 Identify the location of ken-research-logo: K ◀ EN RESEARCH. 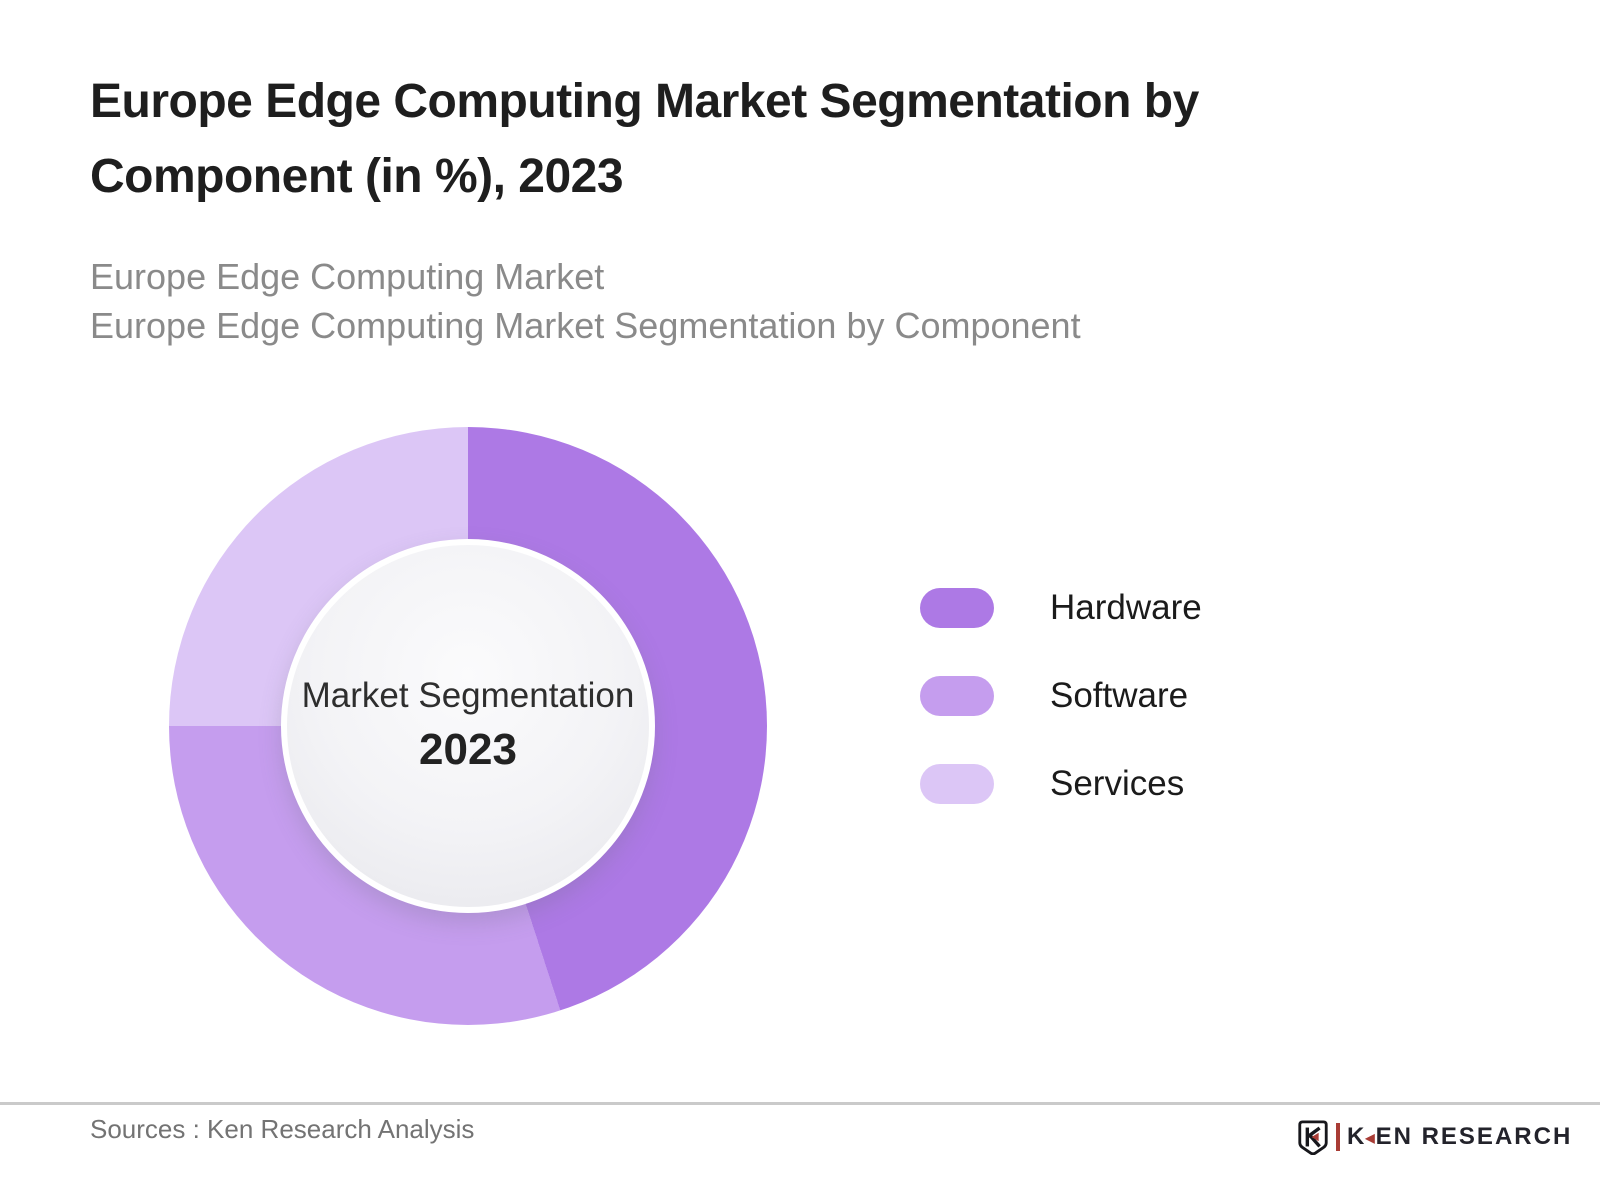
(1434, 1137).